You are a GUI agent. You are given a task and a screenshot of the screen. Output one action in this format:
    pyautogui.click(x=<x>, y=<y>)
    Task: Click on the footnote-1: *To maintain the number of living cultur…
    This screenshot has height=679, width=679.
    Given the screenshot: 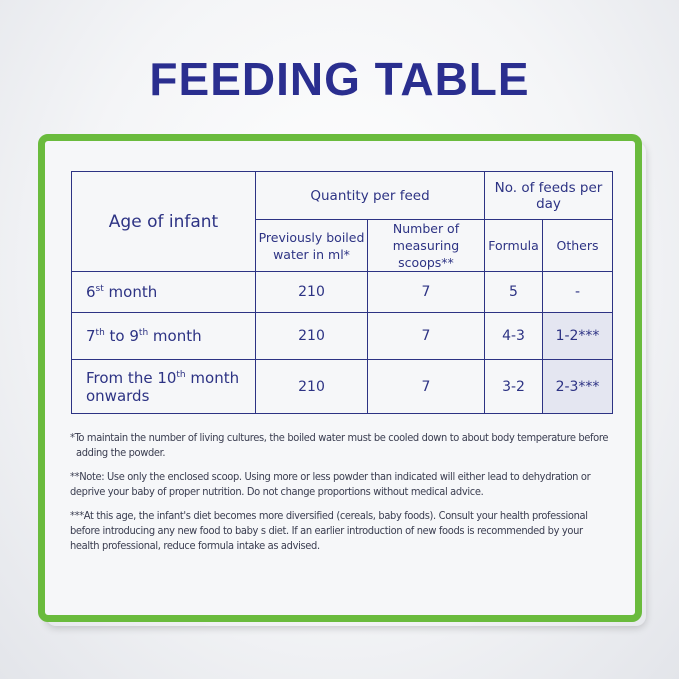 What is the action you would take?
    pyautogui.click(x=344, y=445)
    